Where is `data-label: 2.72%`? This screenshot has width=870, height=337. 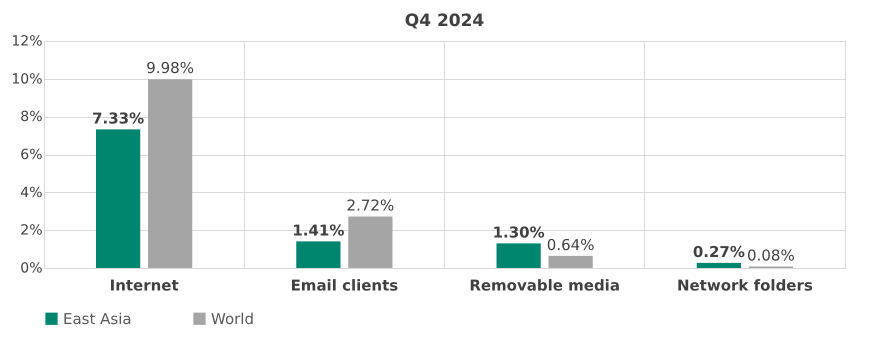 data-label: 2.72% is located at coordinates (370, 205).